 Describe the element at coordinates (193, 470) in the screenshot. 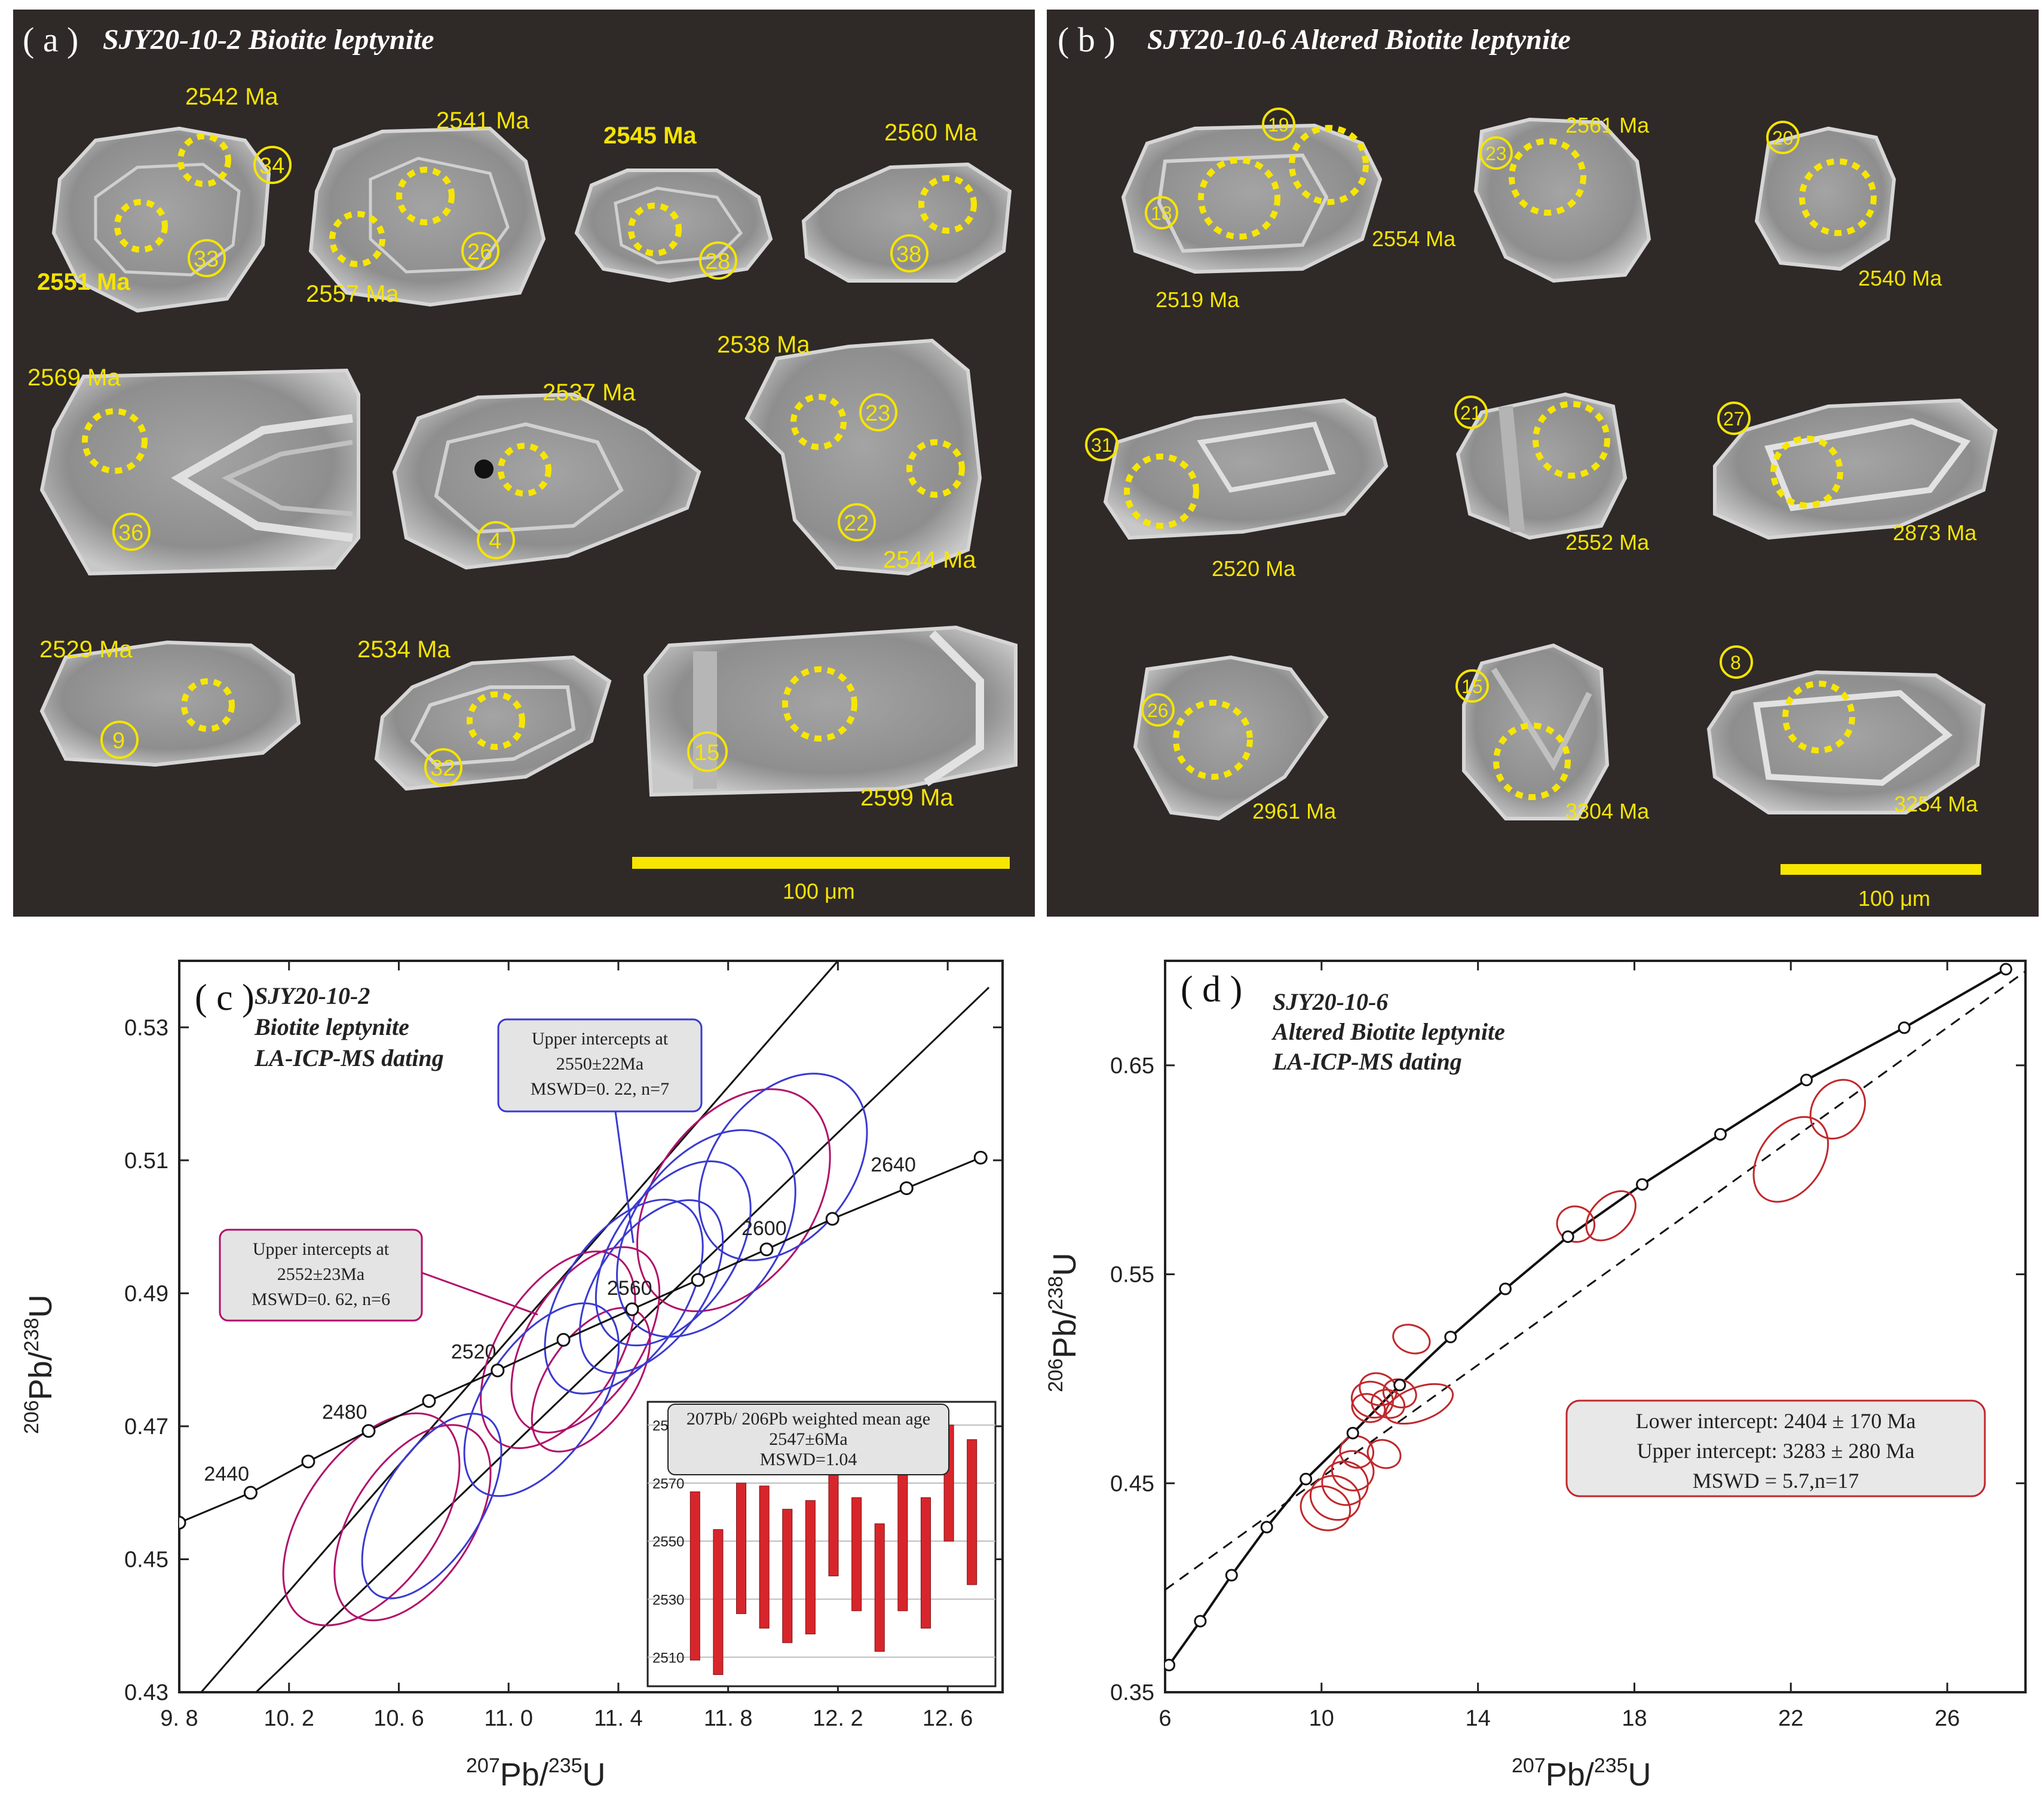

I see `zircon-grain: 2569 Ma 36` at that location.